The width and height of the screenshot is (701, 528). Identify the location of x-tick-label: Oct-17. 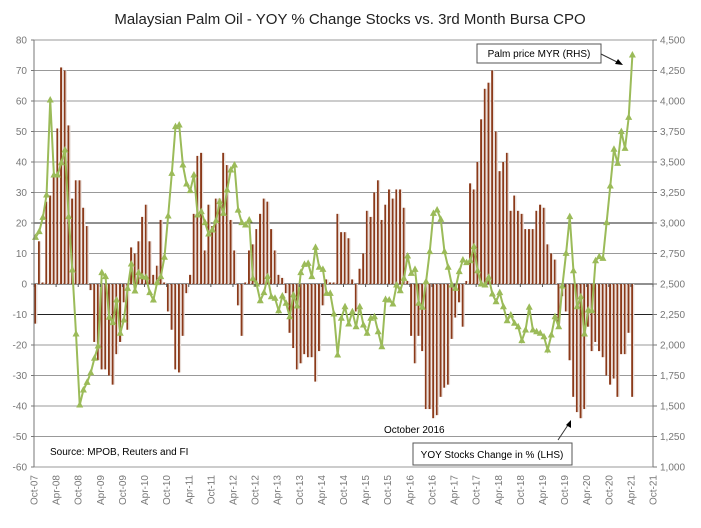
(477, 490).